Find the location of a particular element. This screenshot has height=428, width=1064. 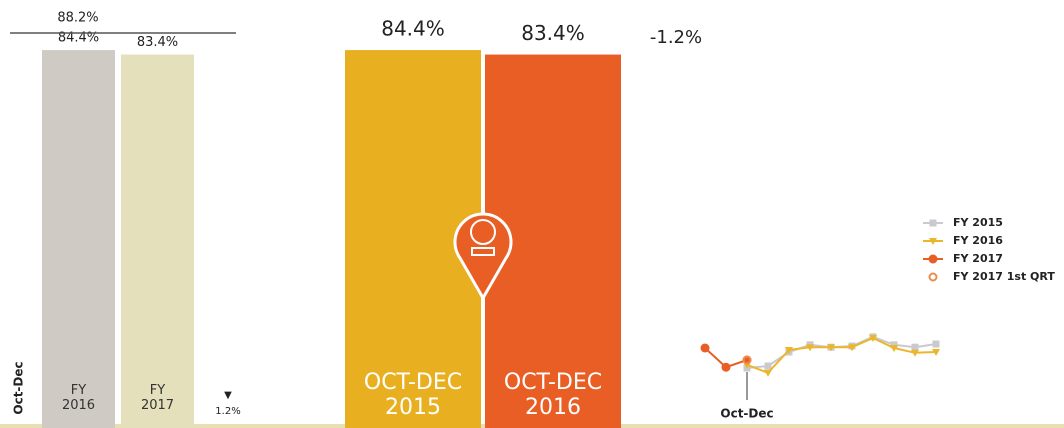

legend-item: FY 2015 is located at coordinates (963, 222).